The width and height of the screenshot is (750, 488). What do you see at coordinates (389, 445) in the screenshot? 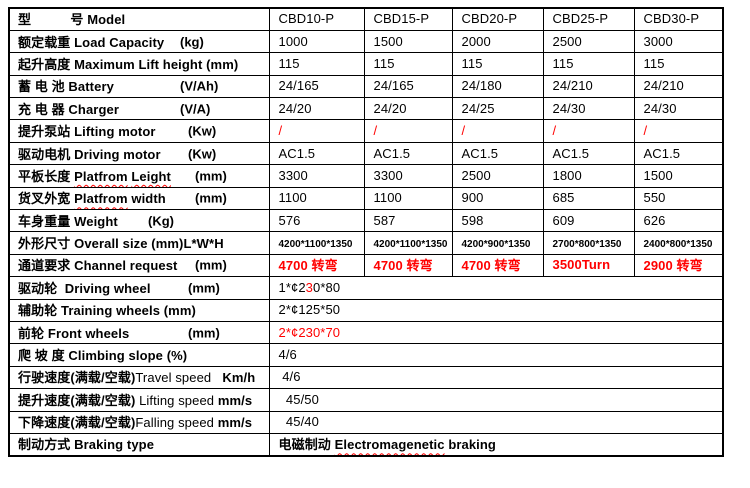
I see `text-part: Electromagenetic` at bounding box center [389, 445].